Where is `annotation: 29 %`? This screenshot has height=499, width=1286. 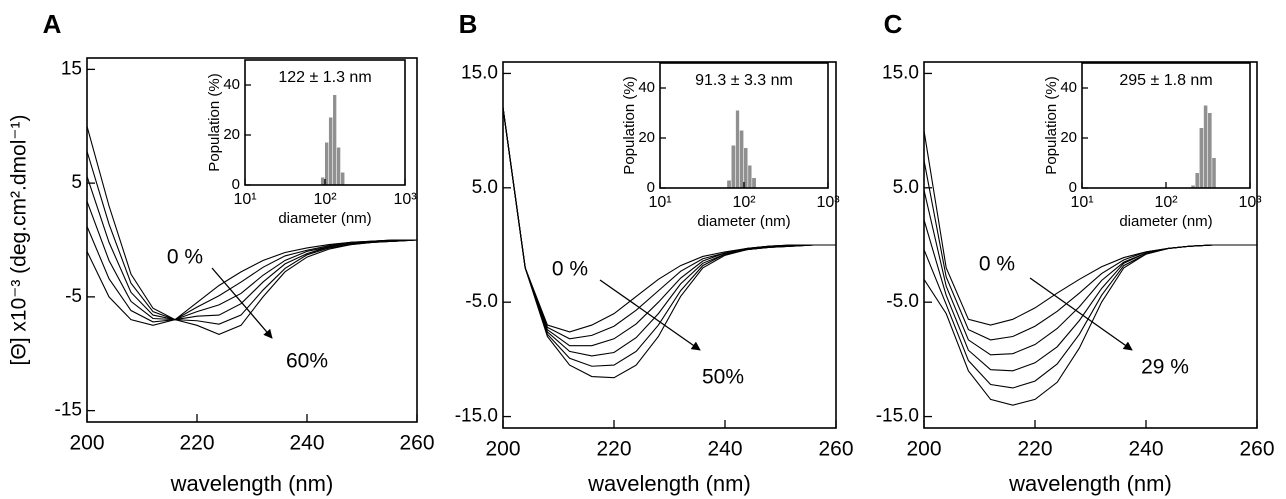
annotation: 29 % is located at coordinates (1165, 367).